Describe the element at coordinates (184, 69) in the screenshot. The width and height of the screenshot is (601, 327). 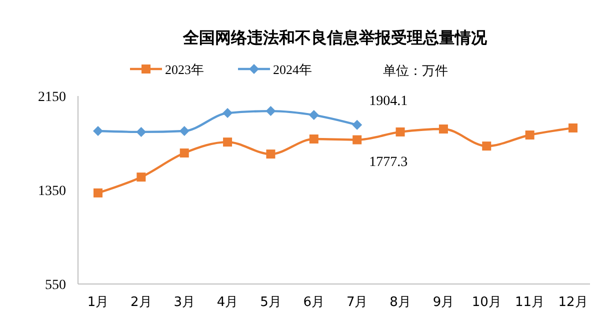
I see `legend-label: 2023年` at that location.